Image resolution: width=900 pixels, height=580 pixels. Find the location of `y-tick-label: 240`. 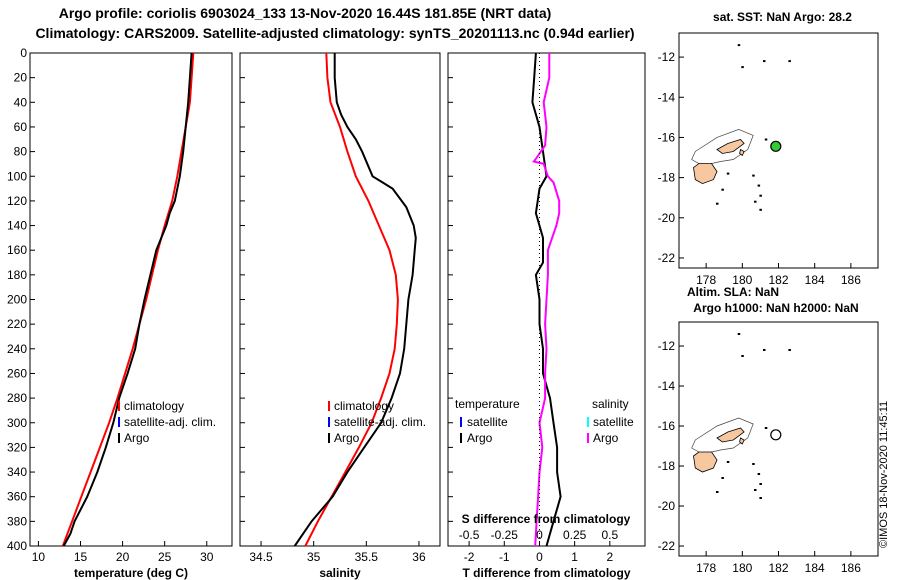

y-tick-label: 240 is located at coordinates (17, 349).